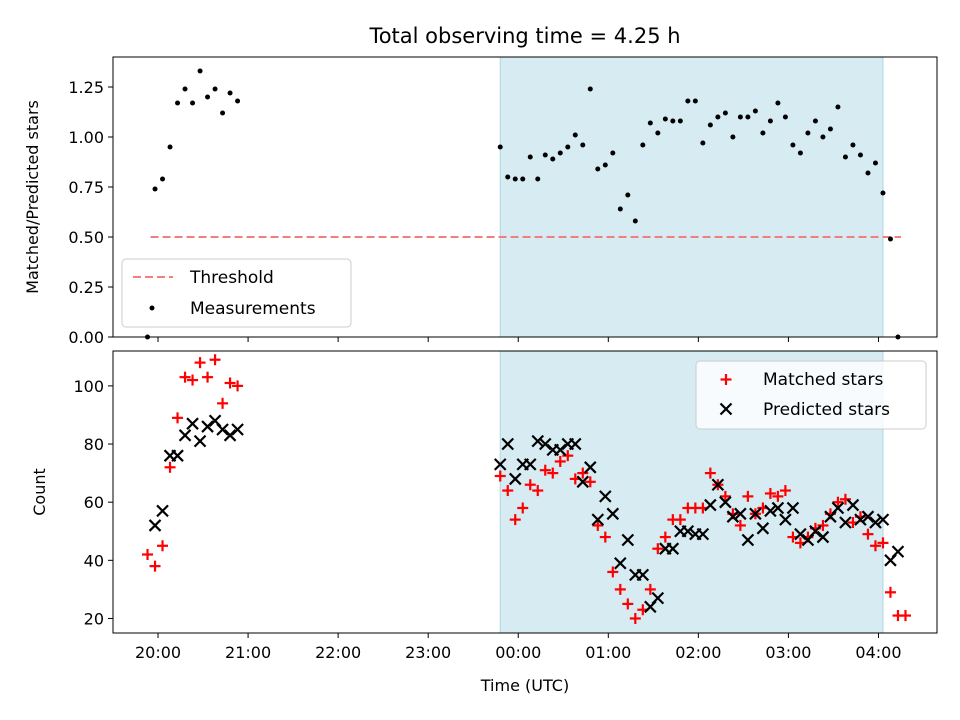  I want to click on y-tick-label: 0.75, so click(86, 187).